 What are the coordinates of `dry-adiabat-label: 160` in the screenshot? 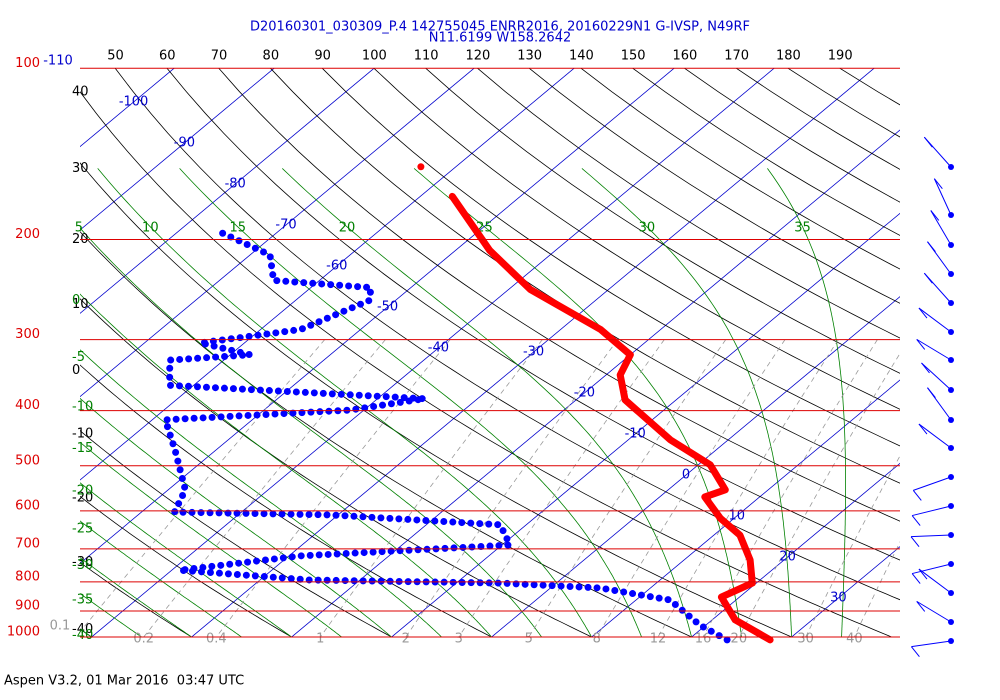 It's located at (684, 56).